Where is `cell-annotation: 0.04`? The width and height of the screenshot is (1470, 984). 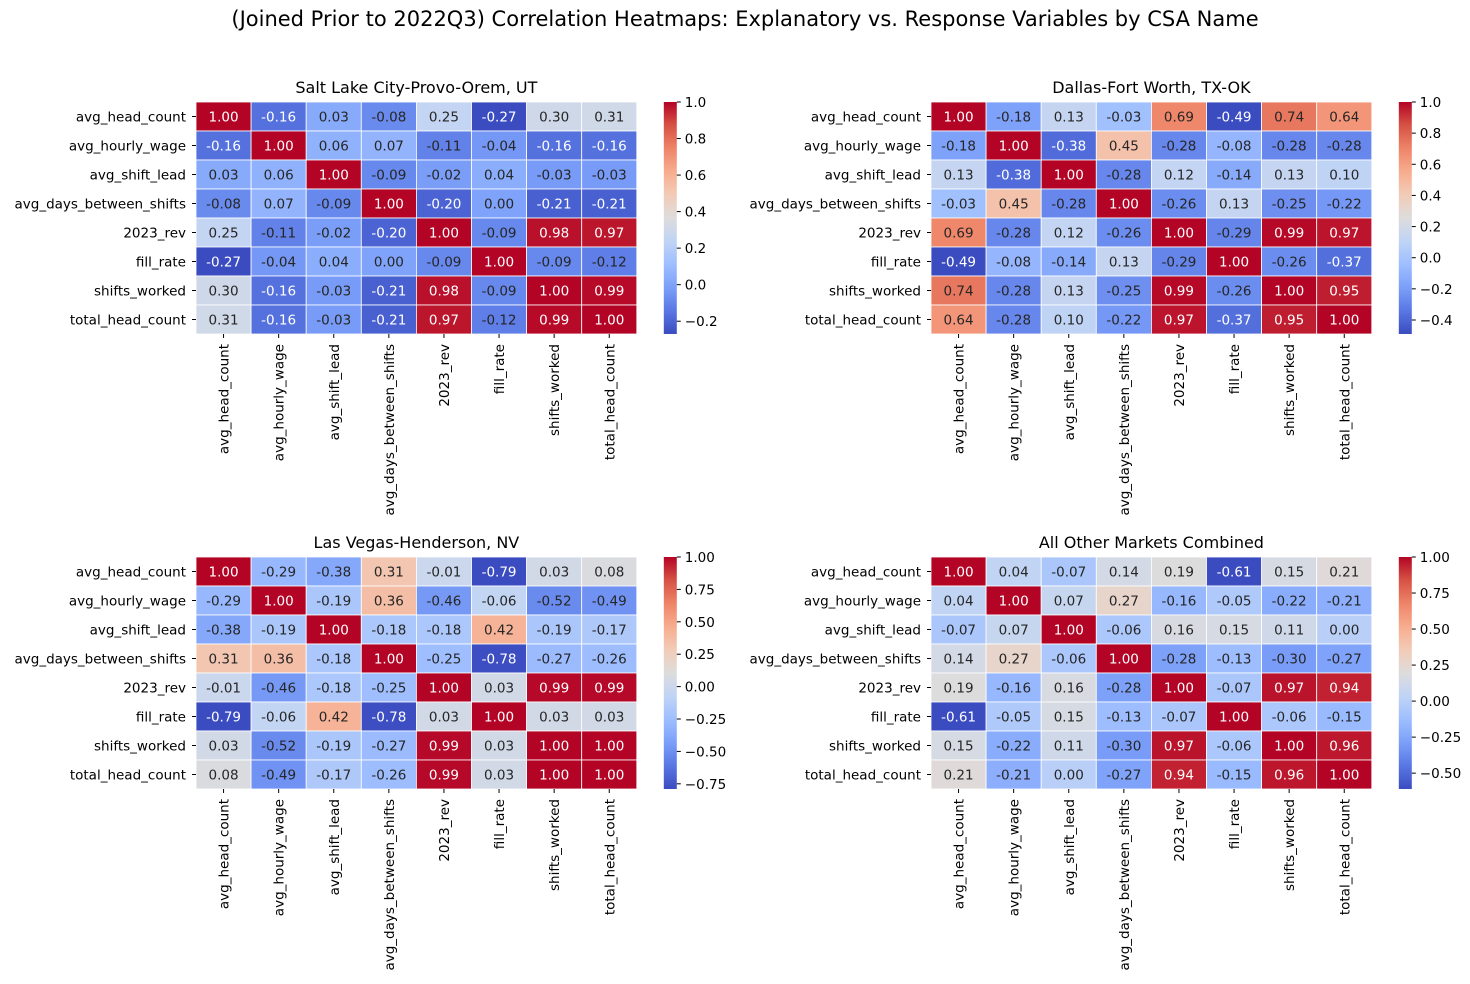
cell-annotation: 0.04 is located at coordinates (1014, 573).